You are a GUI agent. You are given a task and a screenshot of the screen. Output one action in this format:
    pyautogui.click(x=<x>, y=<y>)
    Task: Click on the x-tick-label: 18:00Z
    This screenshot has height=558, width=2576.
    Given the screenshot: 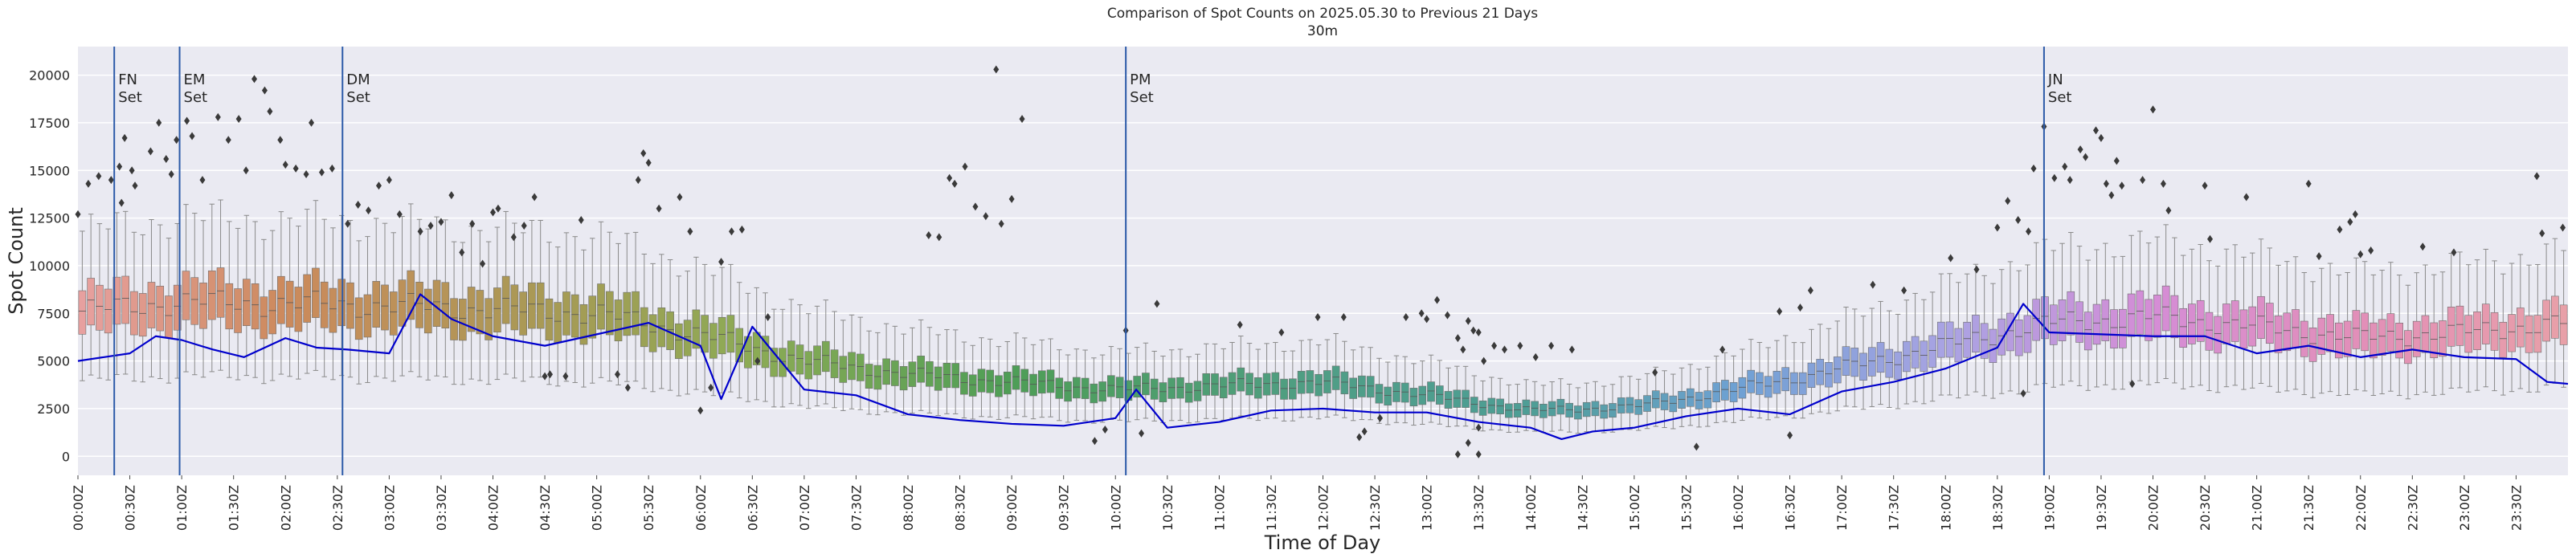 What is the action you would take?
    pyautogui.click(x=1946, y=508)
    